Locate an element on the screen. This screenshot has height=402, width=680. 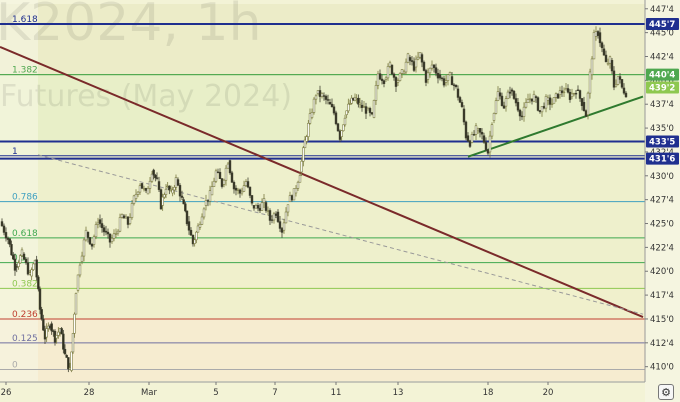
time-axis-tick-label: 13 is located at coordinates (398, 393).